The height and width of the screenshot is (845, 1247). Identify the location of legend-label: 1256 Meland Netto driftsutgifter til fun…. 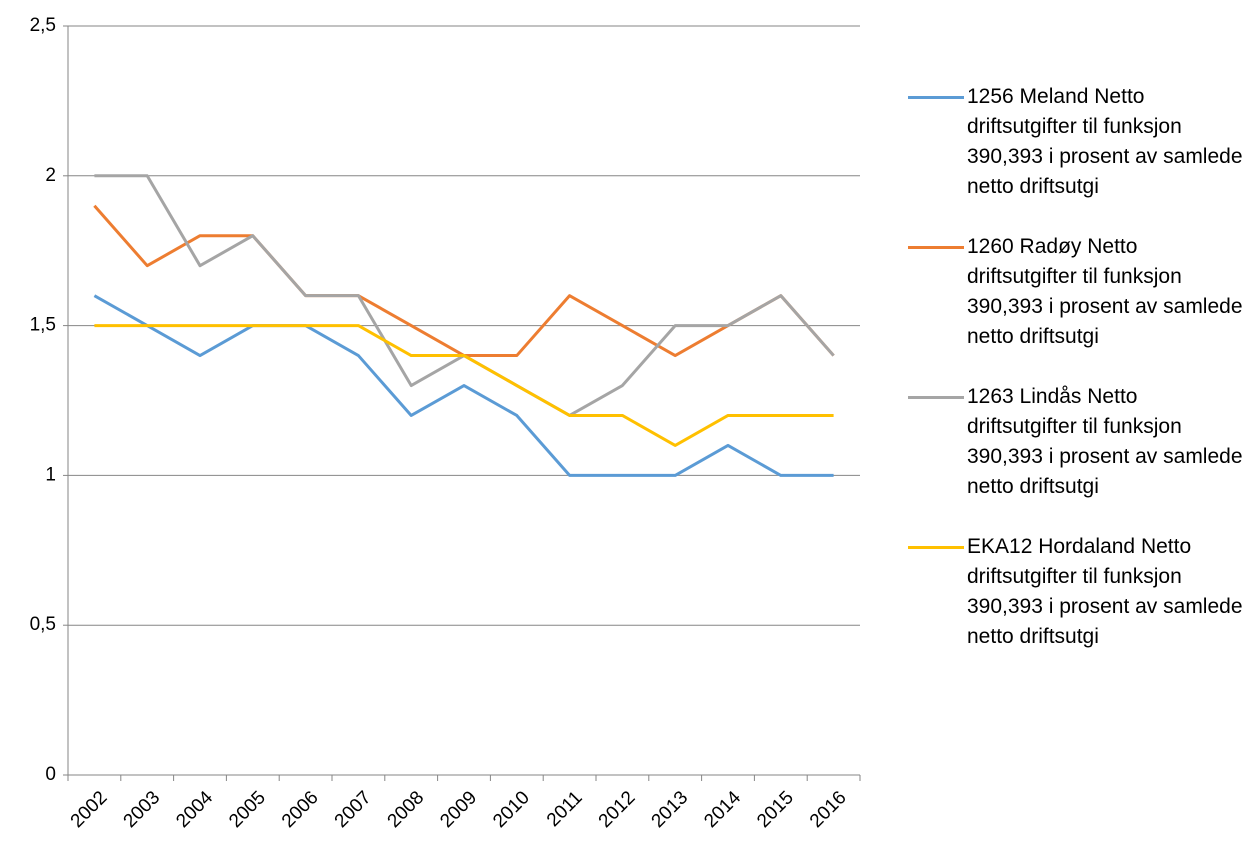
(1105, 141).